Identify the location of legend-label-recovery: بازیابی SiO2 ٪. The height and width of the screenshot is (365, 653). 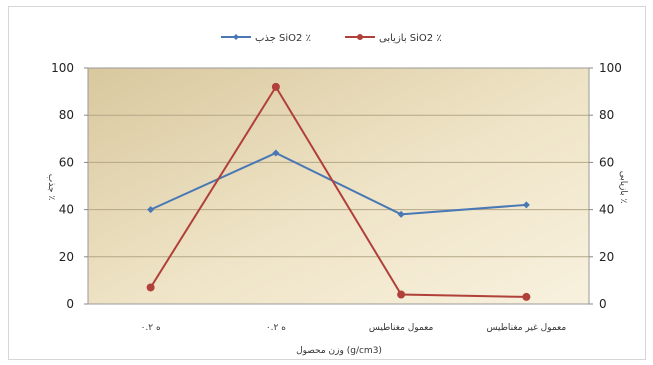
(410, 38).